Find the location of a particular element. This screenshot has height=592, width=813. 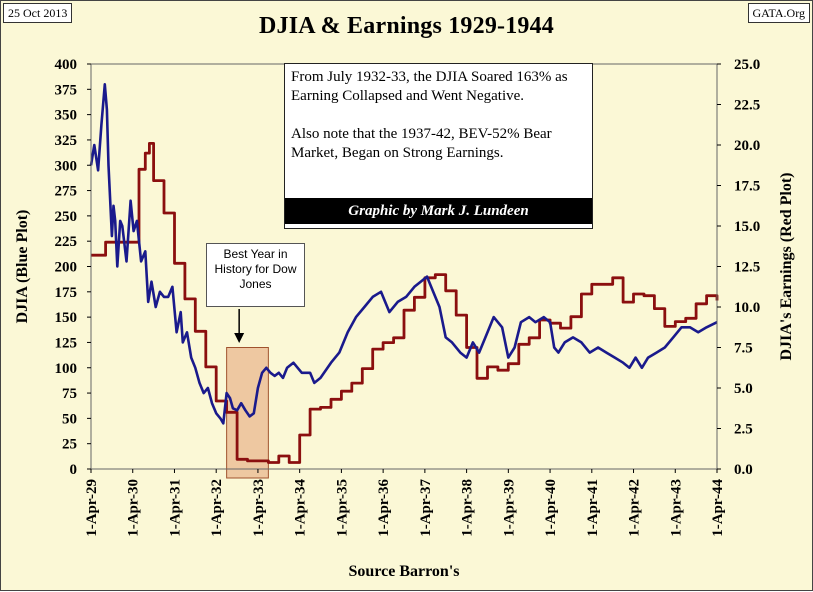

y-left-tick-label: 275 is located at coordinates (66, 192).